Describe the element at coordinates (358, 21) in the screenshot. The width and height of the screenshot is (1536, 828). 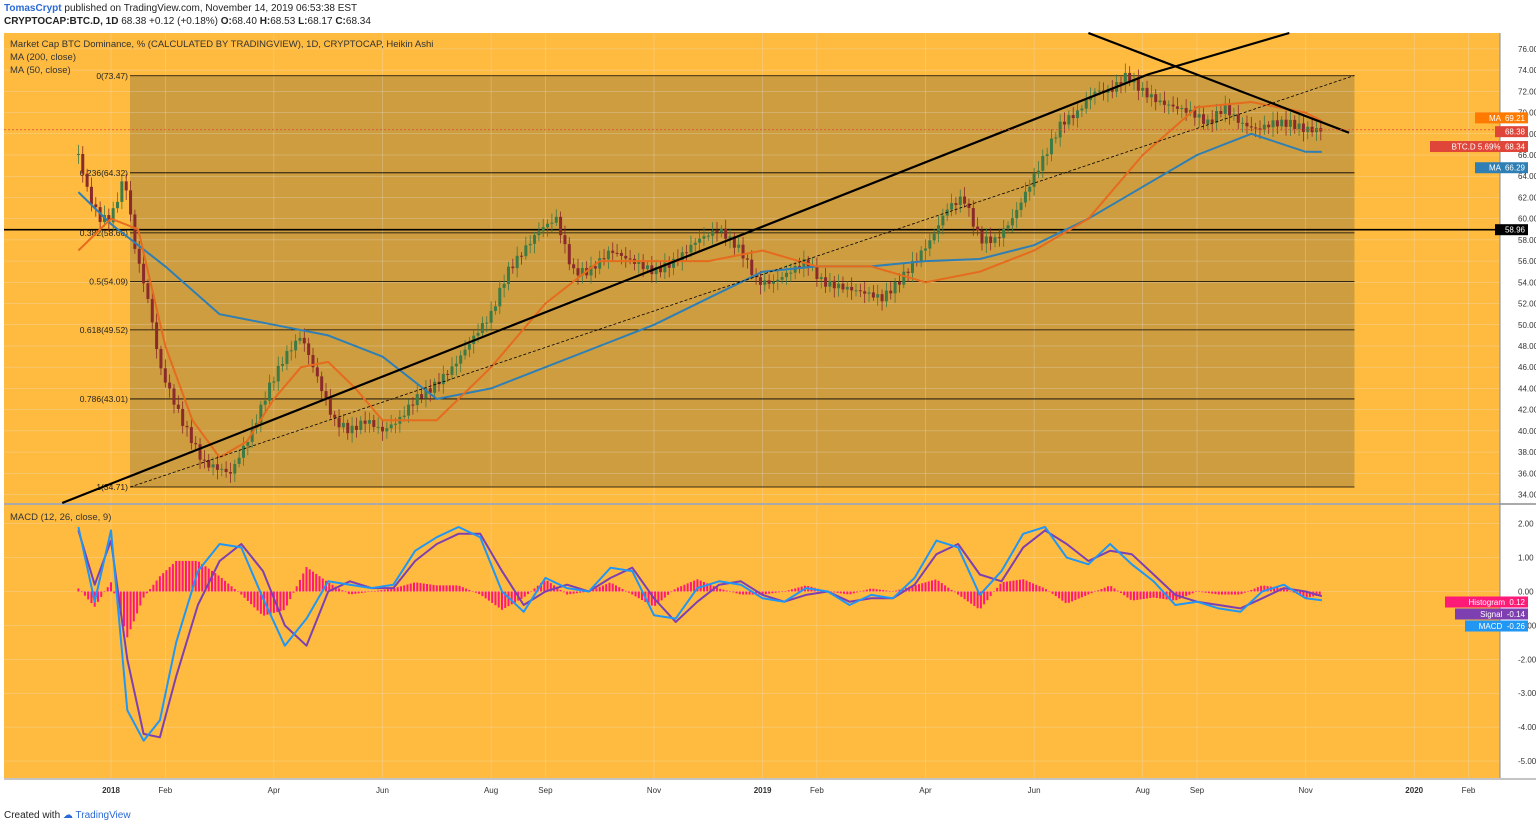
I see `close-value: 68.34` at that location.